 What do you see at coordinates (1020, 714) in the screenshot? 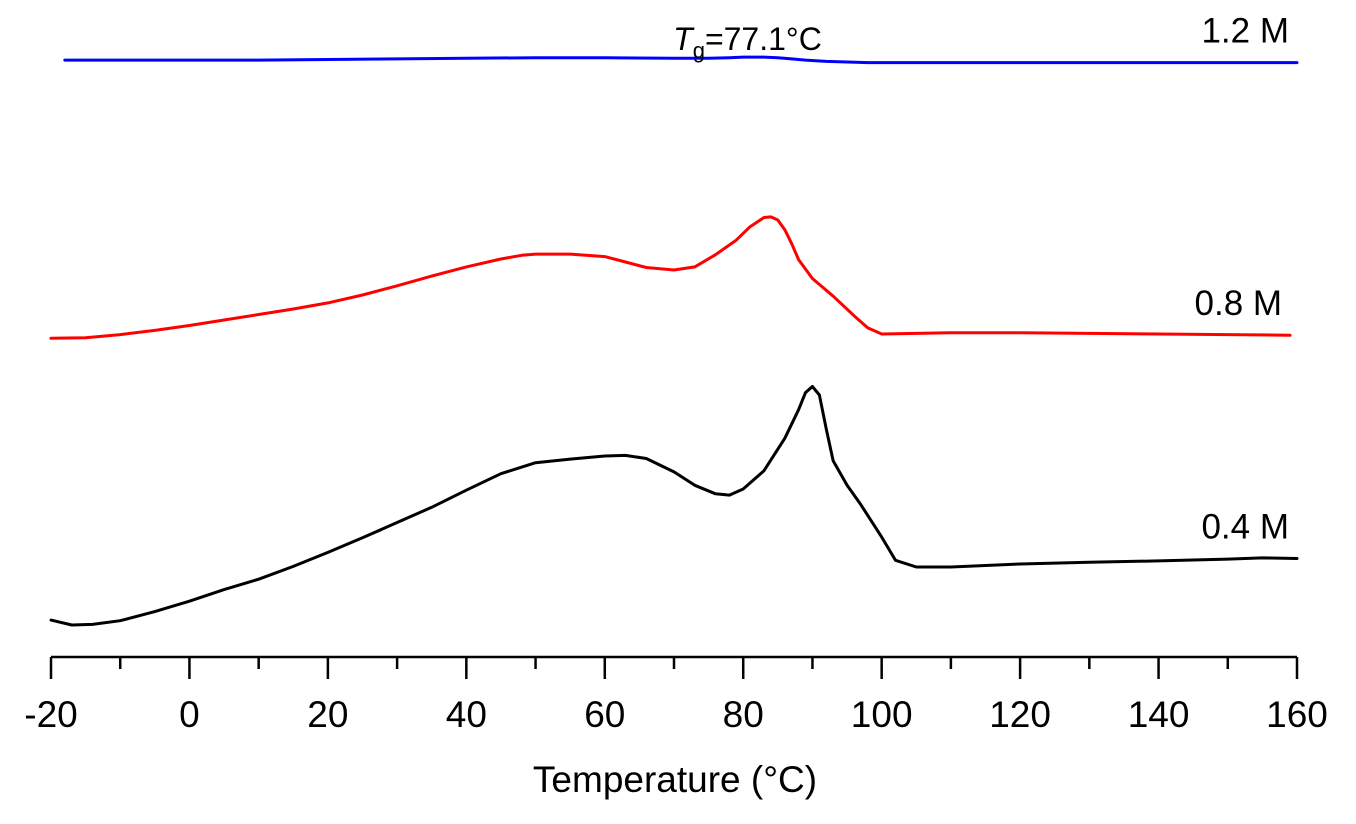
I see `x-tick-label: 120` at bounding box center [1020, 714].